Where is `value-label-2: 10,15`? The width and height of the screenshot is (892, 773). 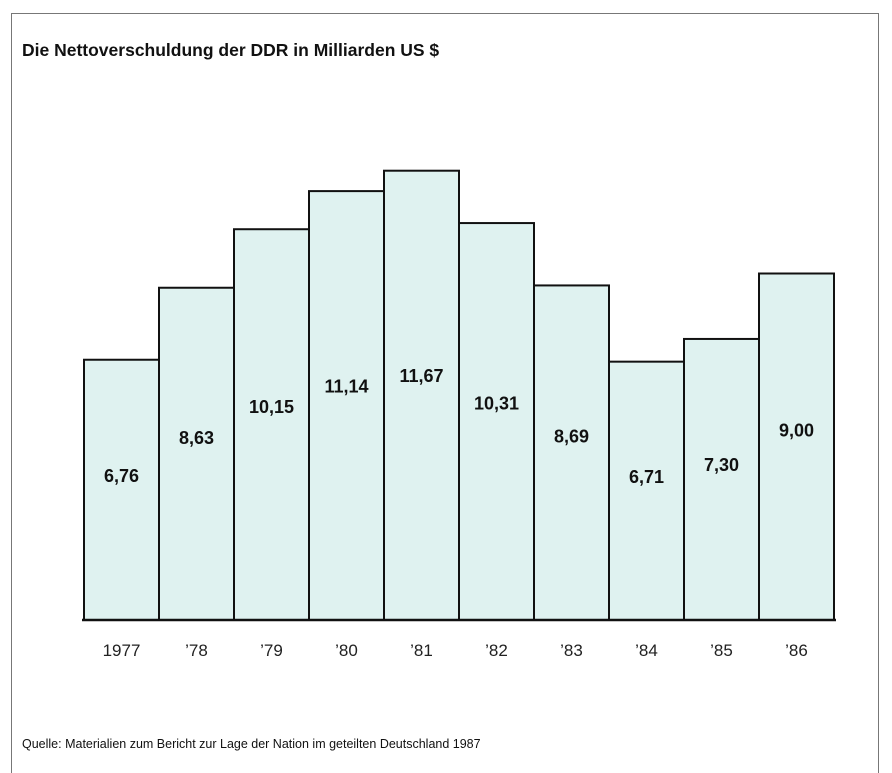
value-label-2: 10,15 is located at coordinates (271, 407).